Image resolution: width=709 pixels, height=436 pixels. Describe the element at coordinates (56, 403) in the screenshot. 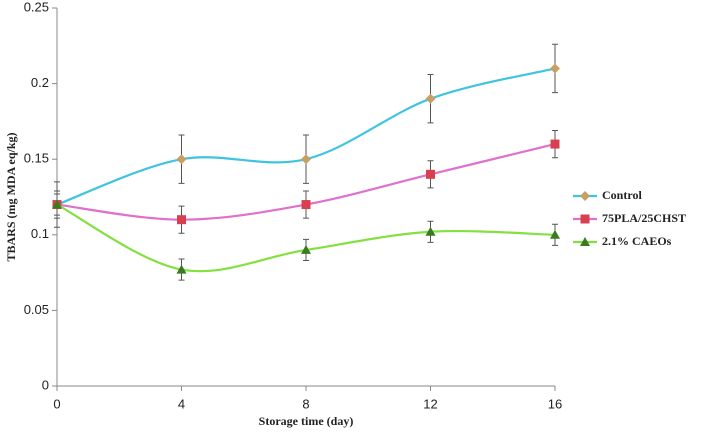

I see `x-tick-label: 0` at that location.